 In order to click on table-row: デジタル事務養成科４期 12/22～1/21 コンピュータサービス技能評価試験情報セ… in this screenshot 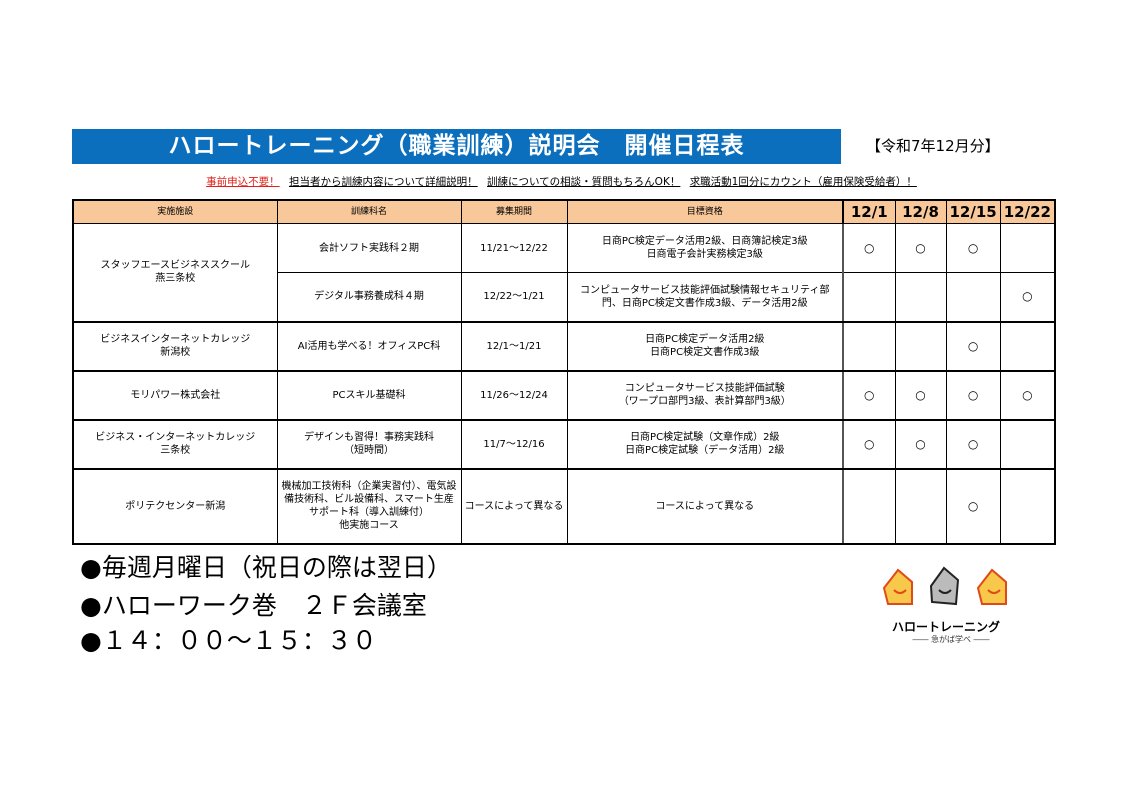, I will do `click(564, 297)`.